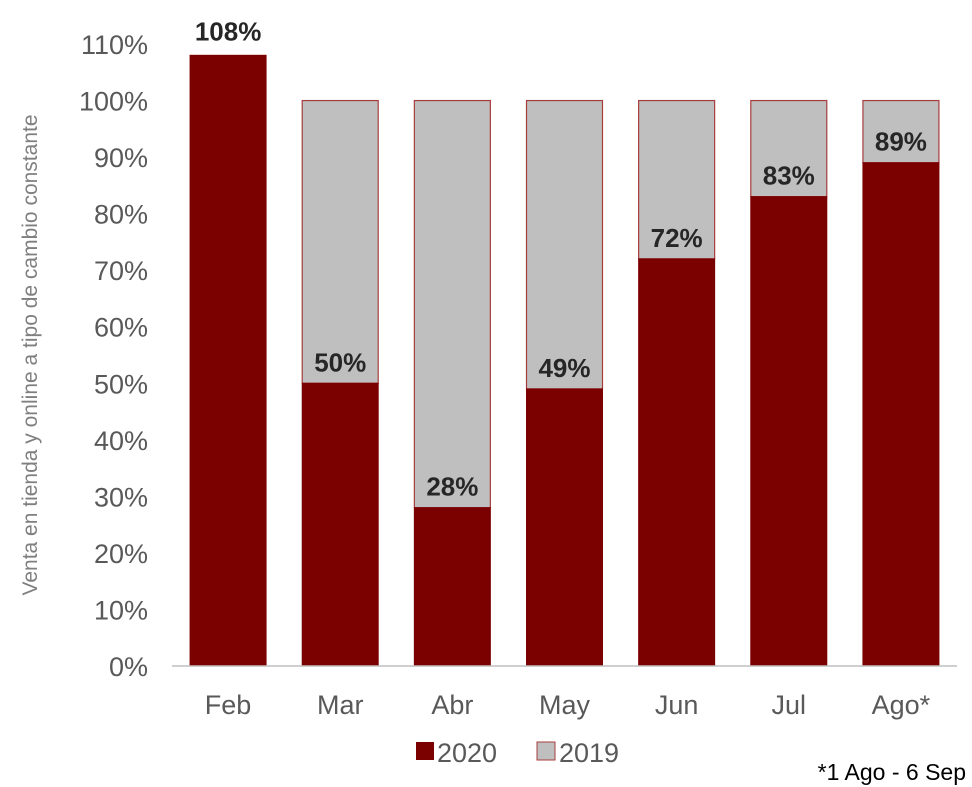  I want to click on y-tick-label: 30%, so click(121, 497).